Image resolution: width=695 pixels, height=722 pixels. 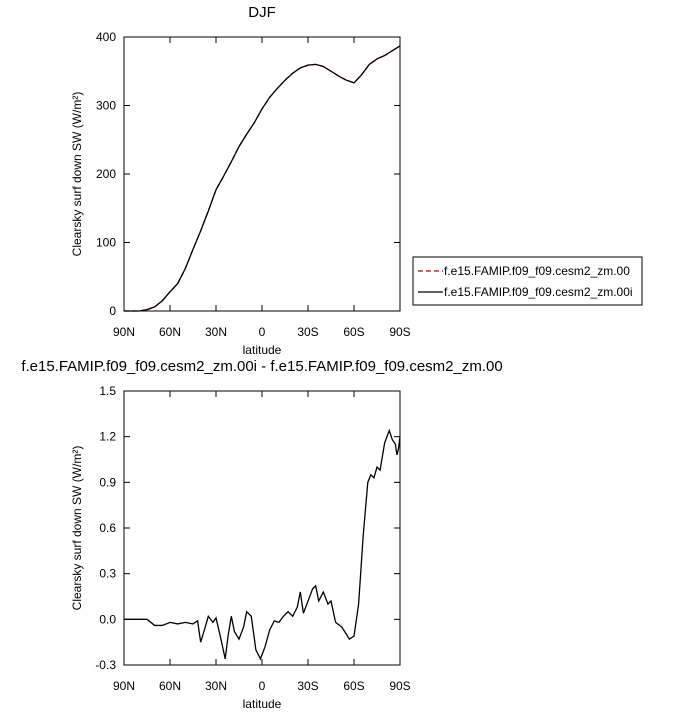 What do you see at coordinates (107, 619) in the screenshot?
I see `y-tick-label: 0.0` at bounding box center [107, 619].